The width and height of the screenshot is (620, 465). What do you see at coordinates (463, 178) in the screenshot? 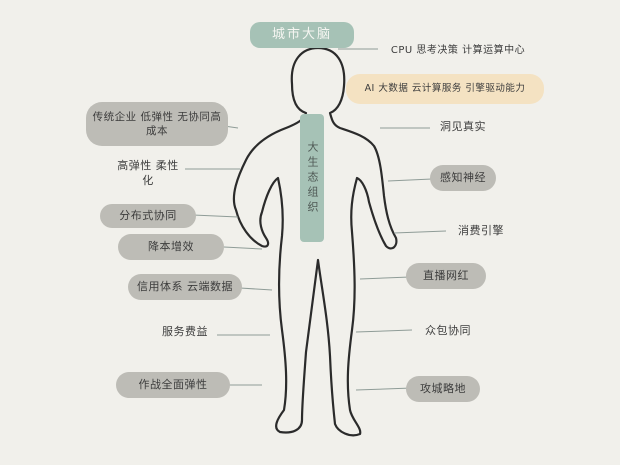
I see `right-item-perception: 感知神经` at bounding box center [463, 178].